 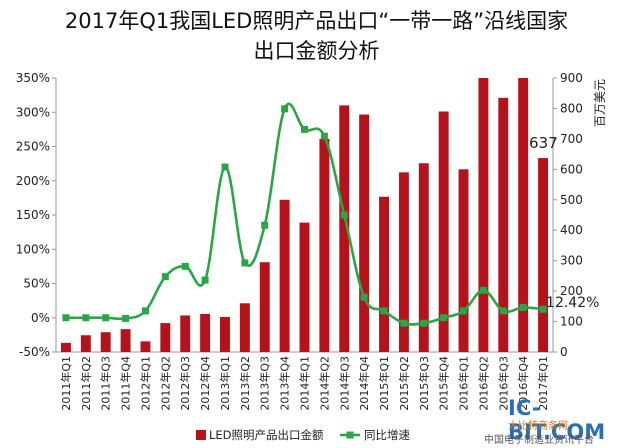 What do you see at coordinates (66, 383) in the screenshot?
I see `x-tick-label: 2011年Q1` at bounding box center [66, 383].